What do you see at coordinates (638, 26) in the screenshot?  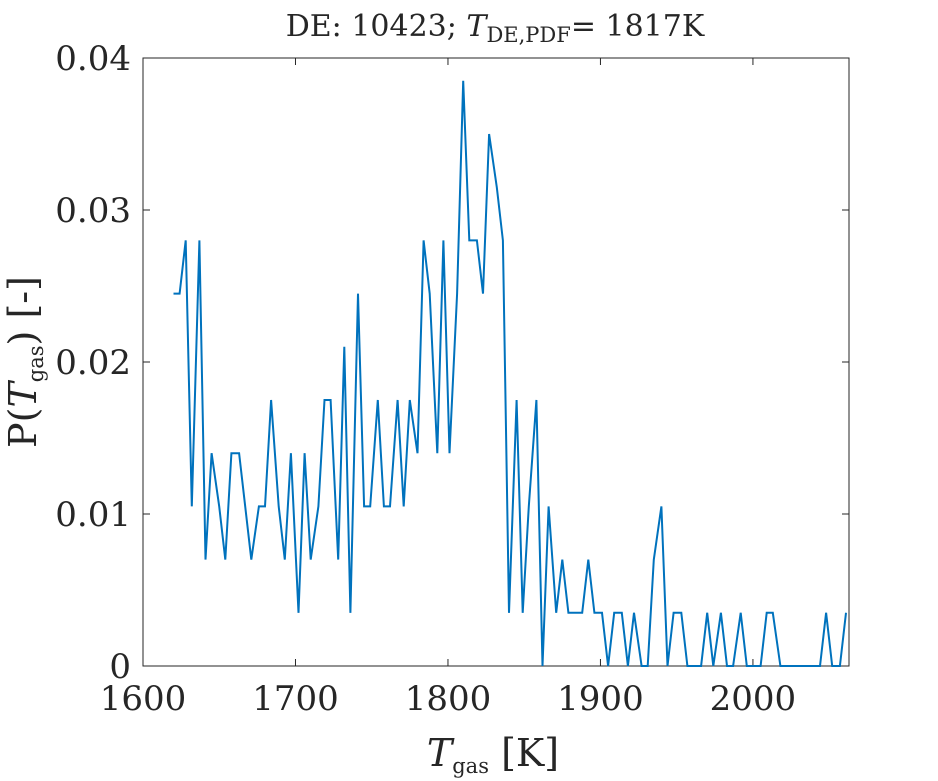 I see `title-suffix: = 1817K` at bounding box center [638, 26].